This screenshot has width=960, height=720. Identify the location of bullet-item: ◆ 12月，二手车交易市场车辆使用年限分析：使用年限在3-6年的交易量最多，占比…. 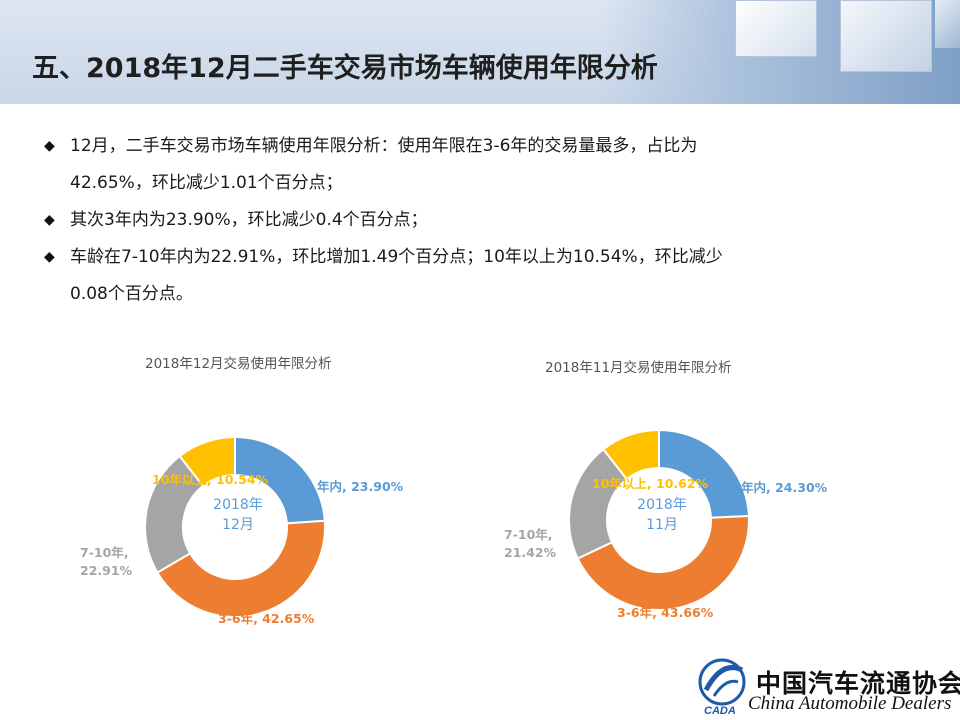
(484, 146).